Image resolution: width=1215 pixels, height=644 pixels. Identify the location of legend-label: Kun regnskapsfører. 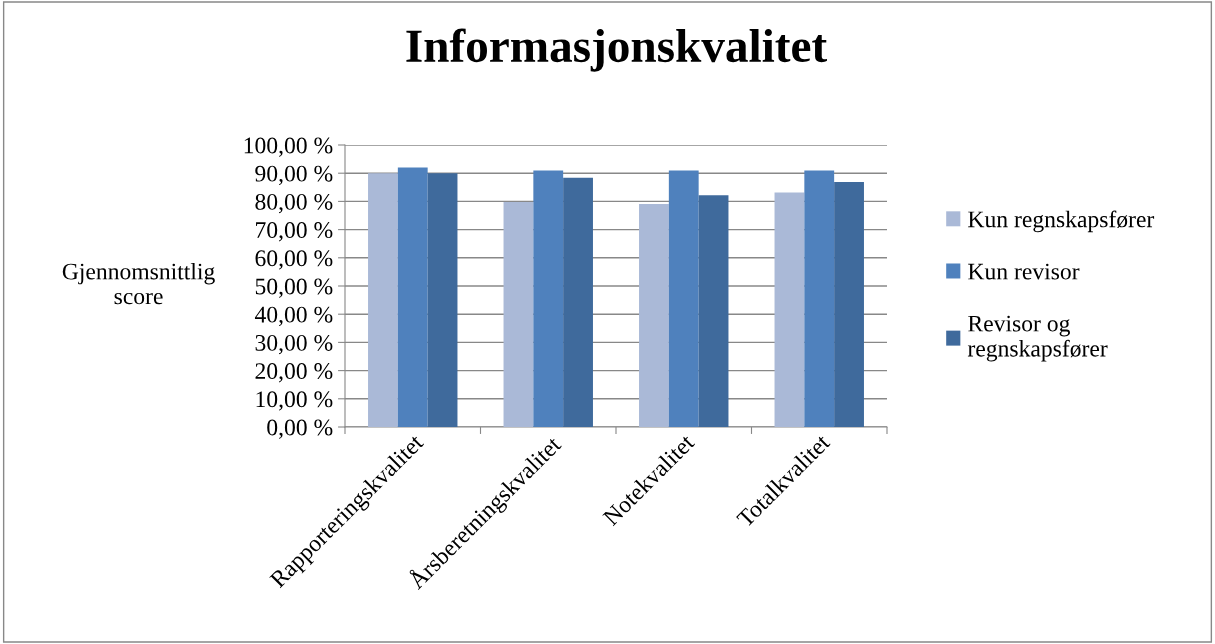
(1061, 221).